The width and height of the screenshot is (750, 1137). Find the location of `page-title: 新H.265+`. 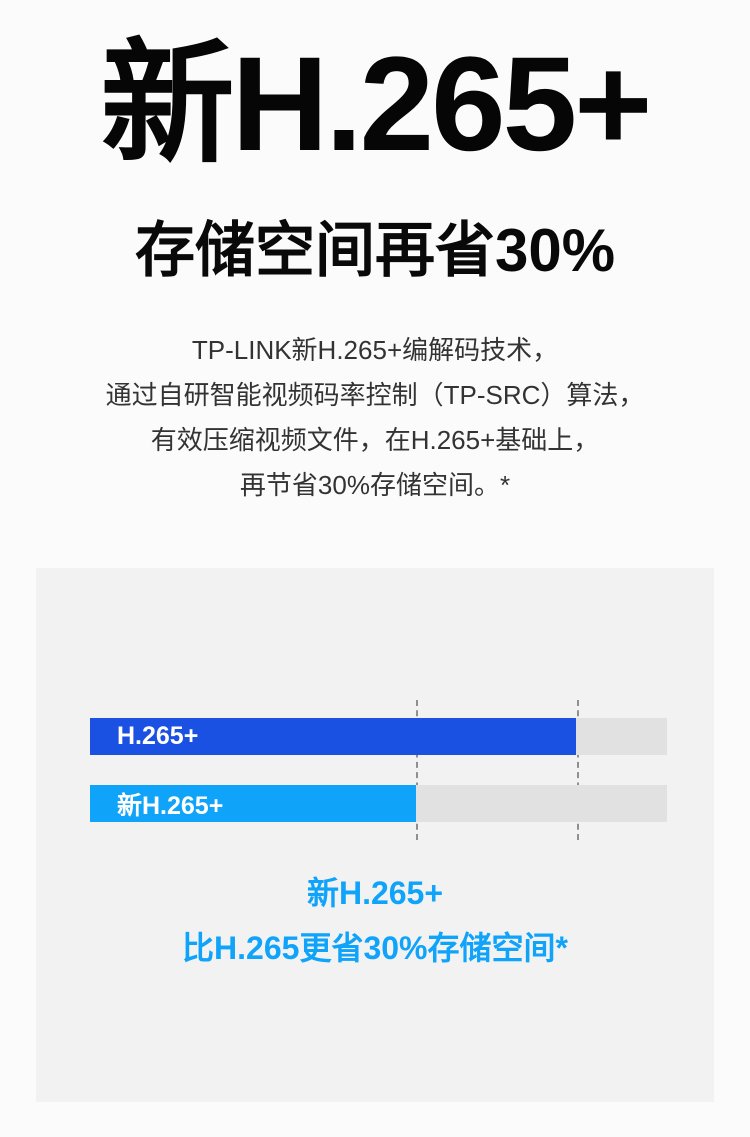

page-title: 新H.265+ is located at coordinates (376, 104).